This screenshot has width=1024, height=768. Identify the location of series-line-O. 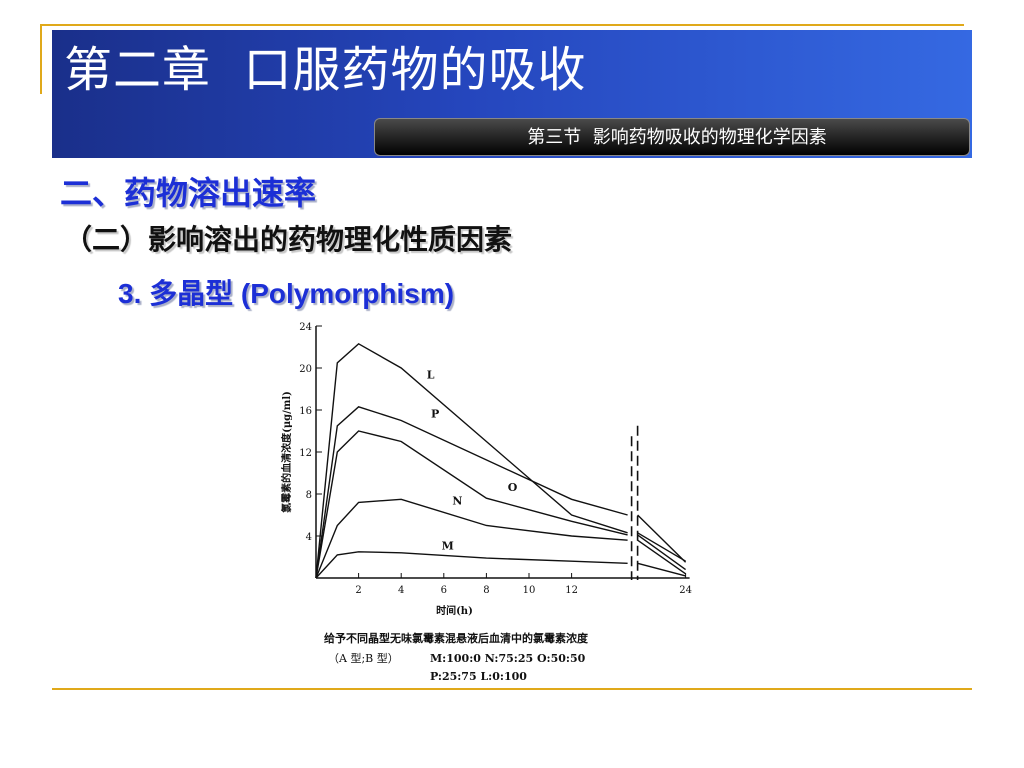
(471, 504).